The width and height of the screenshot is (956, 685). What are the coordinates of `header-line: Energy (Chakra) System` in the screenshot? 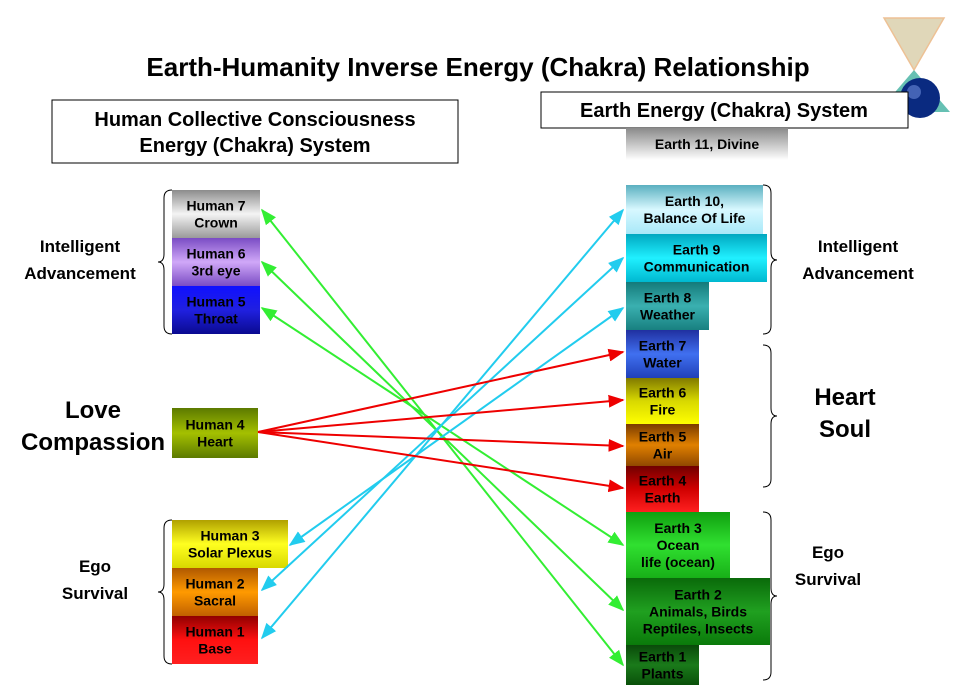 It's located at (254, 146).